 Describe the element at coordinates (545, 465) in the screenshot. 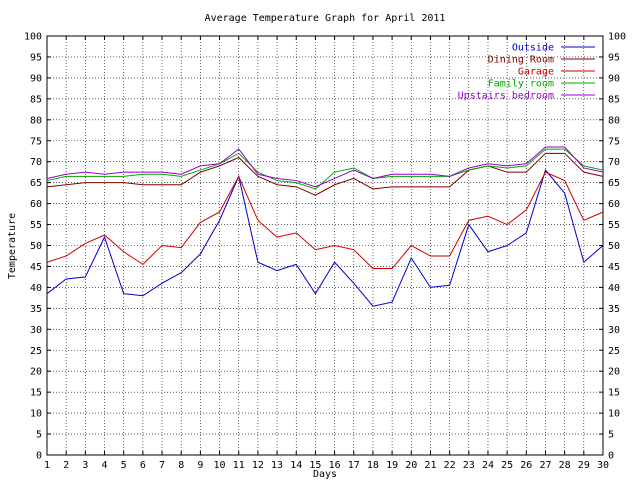

I see `x-tick-label: 27` at that location.